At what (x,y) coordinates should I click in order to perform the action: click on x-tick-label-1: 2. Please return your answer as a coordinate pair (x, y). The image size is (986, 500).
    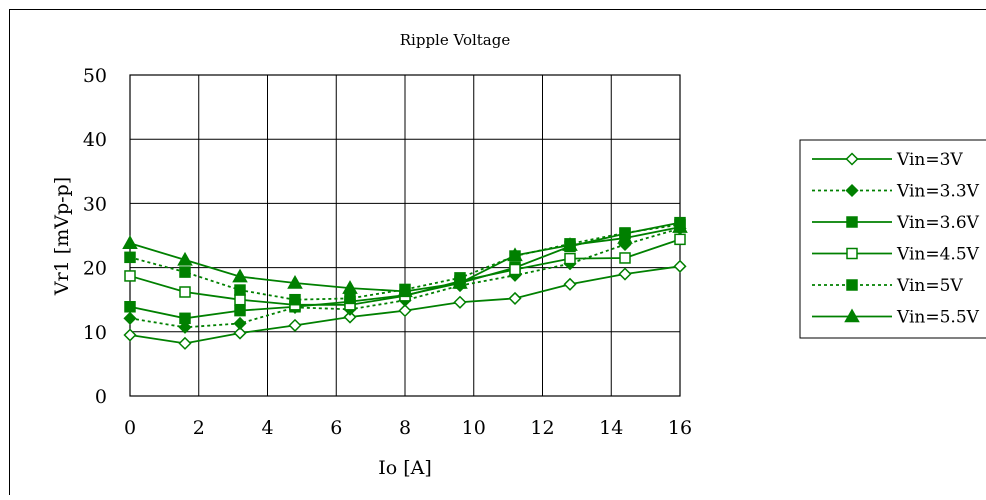
    Looking at the image, I should click on (199, 428).